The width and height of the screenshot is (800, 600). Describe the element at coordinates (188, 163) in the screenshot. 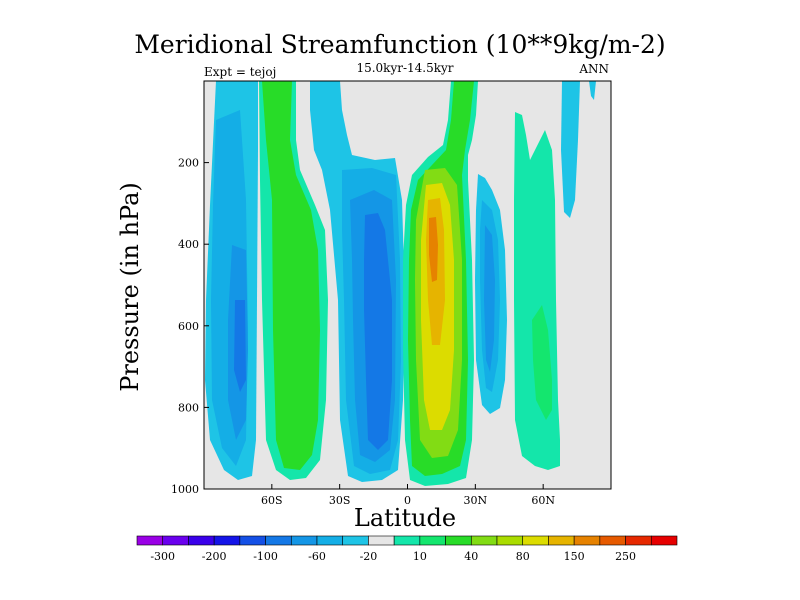

I see `y-tick-label: 200` at that location.